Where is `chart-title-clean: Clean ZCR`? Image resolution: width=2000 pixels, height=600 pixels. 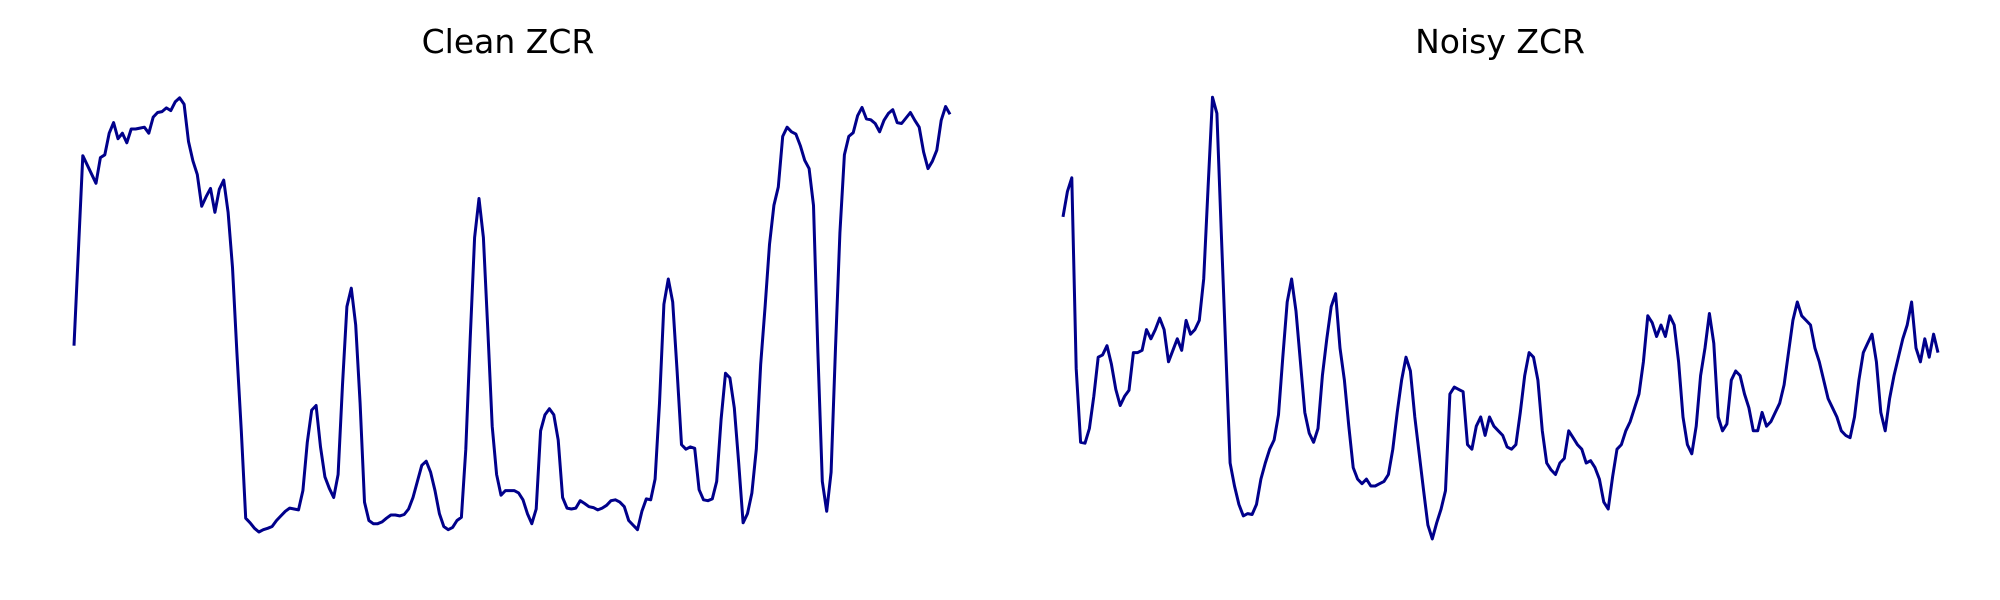
chart-title-clean: Clean ZCR is located at coordinates (508, 41).